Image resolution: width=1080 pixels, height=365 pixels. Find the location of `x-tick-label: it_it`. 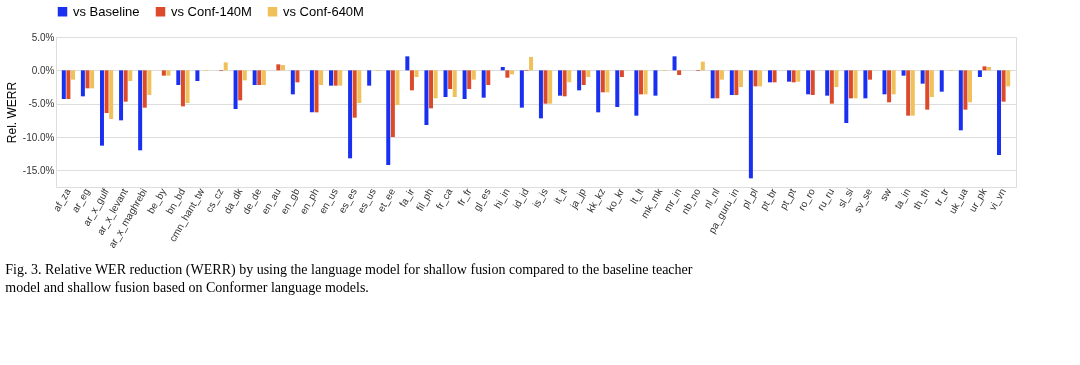

x-tick-label: it_it is located at coordinates (560, 196).